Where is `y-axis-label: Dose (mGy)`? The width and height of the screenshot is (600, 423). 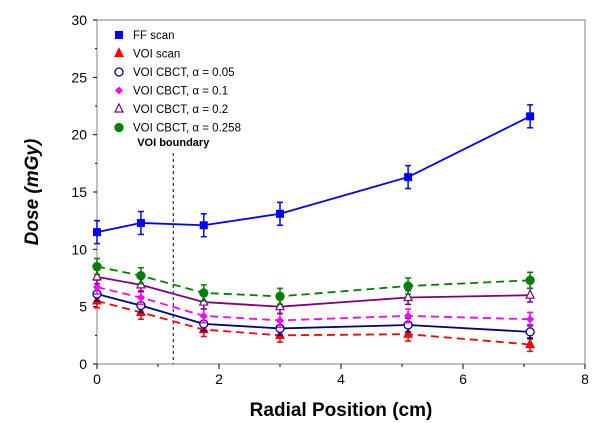 y-axis-label: Dose (mGy) is located at coordinates (32, 192).